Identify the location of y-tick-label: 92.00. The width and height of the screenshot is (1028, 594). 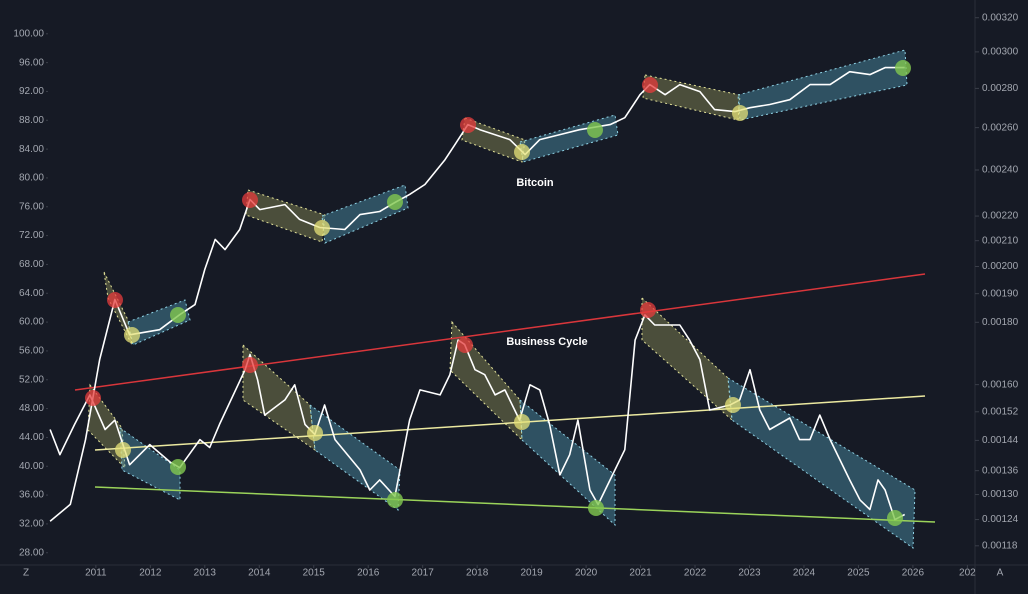
(31, 91).